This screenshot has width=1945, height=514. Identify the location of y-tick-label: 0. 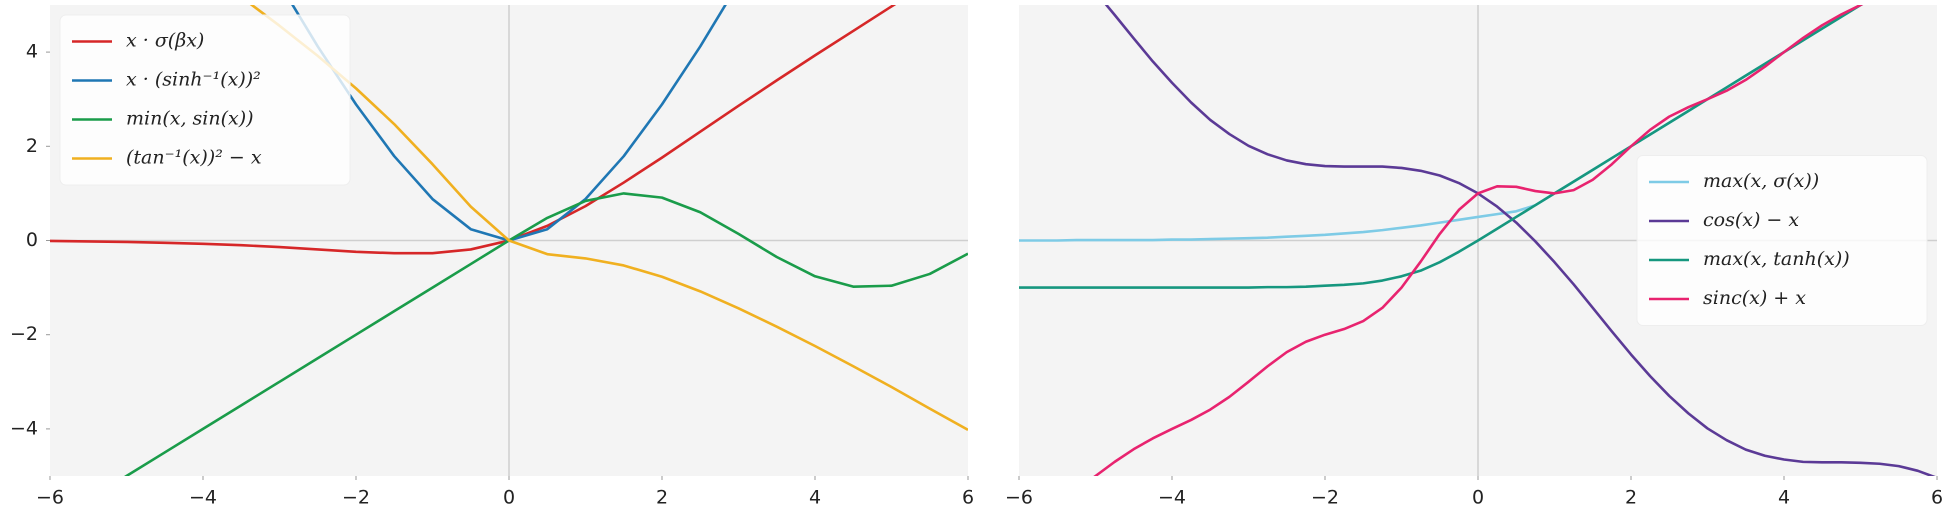
(32, 240).